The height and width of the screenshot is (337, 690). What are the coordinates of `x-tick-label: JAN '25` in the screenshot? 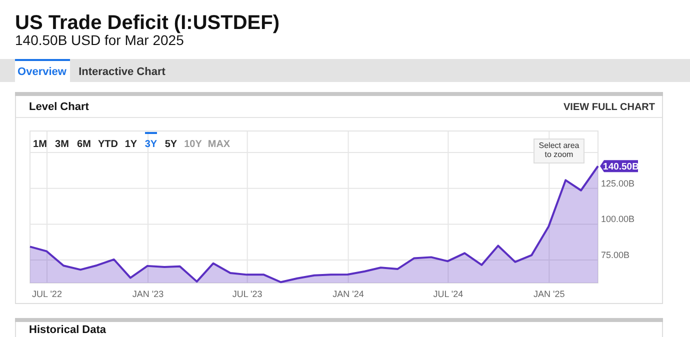 It's located at (549, 294).